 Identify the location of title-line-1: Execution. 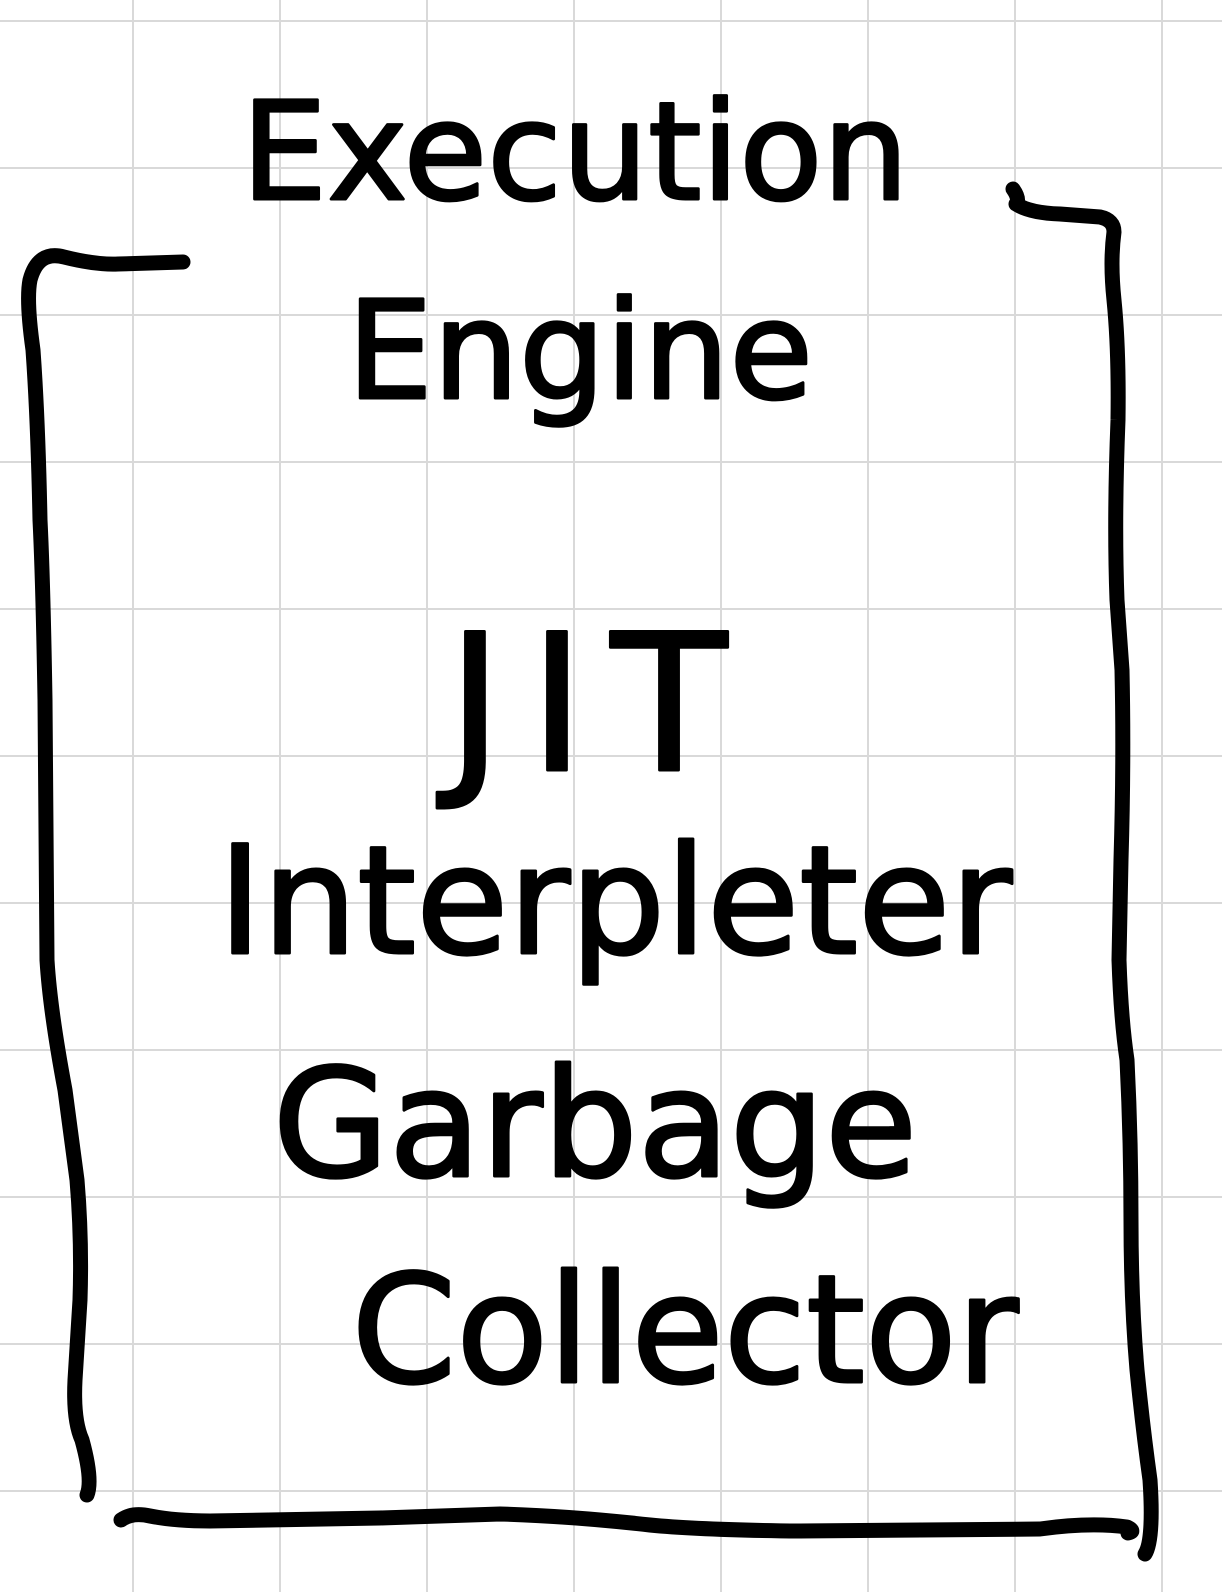
(574, 153).